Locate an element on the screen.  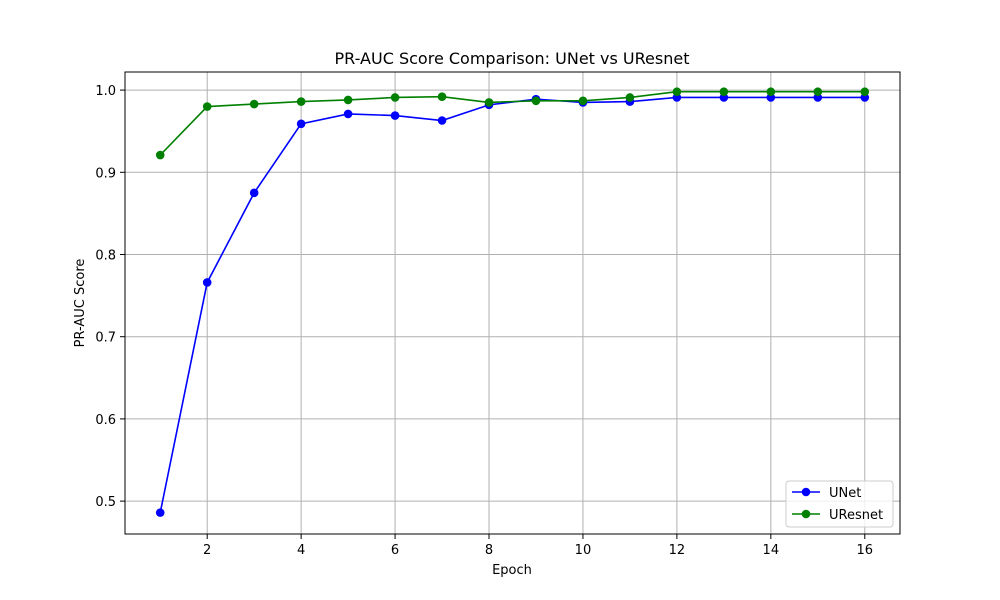
y-tick-label: 0.9 is located at coordinates (105, 173).